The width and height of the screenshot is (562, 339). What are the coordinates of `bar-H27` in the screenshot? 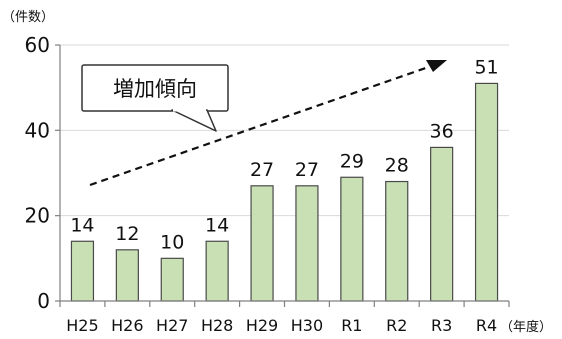 It's located at (172, 279).